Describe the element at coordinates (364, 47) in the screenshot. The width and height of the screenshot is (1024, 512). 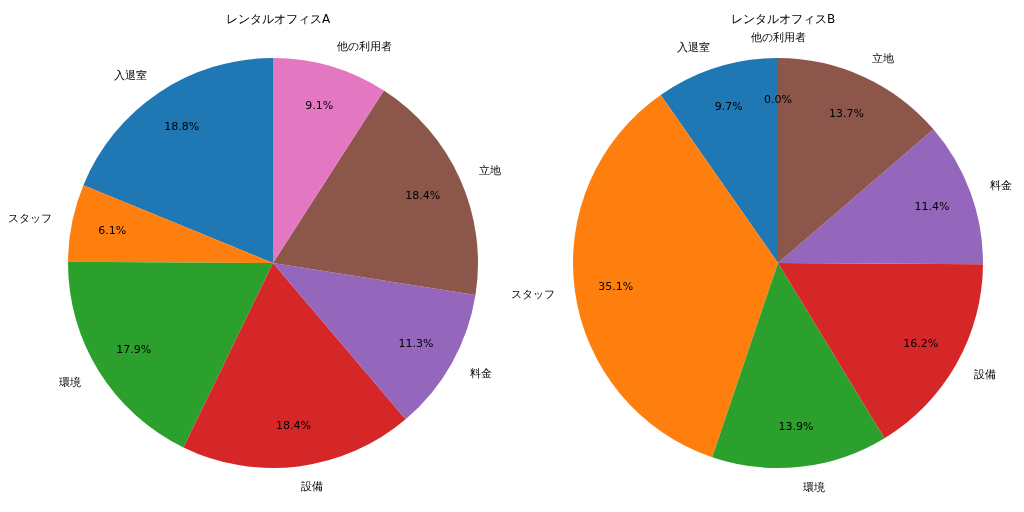
I see `slice-label: 他の利用者` at that location.